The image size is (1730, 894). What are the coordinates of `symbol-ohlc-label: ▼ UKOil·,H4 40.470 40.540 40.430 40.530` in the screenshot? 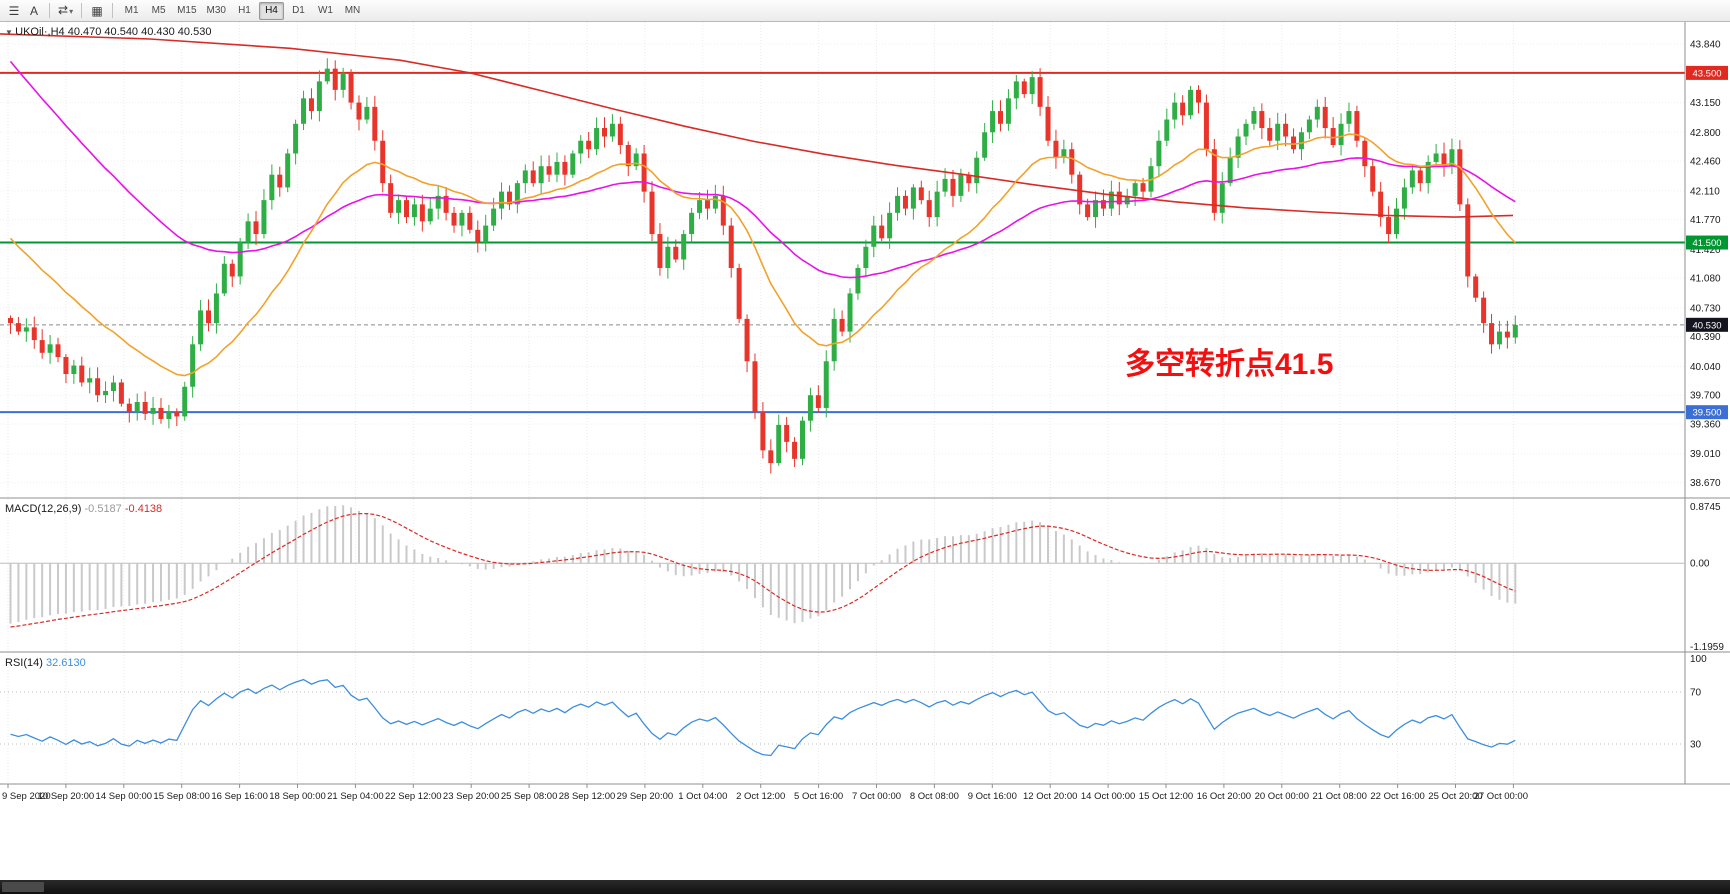 It's located at (108, 32).